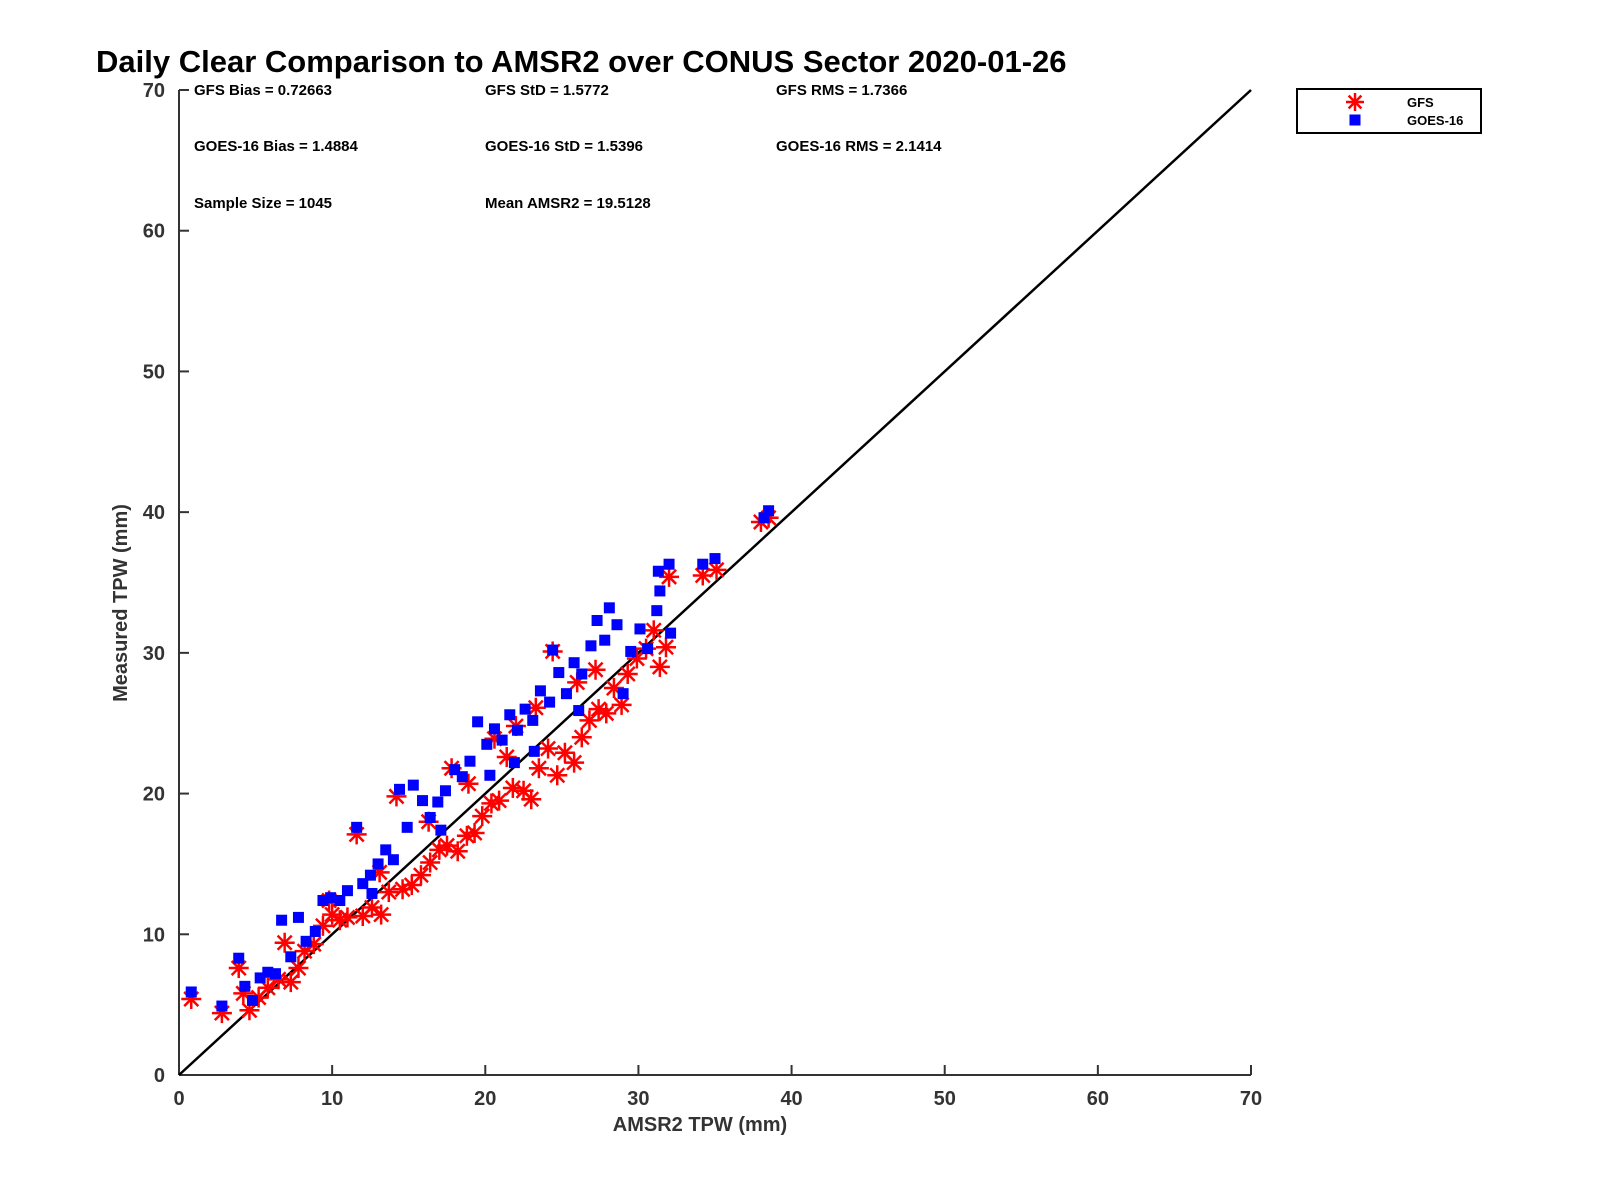  I want to click on stat-text: GOES-16 RMS = 2.1414, so click(859, 146).